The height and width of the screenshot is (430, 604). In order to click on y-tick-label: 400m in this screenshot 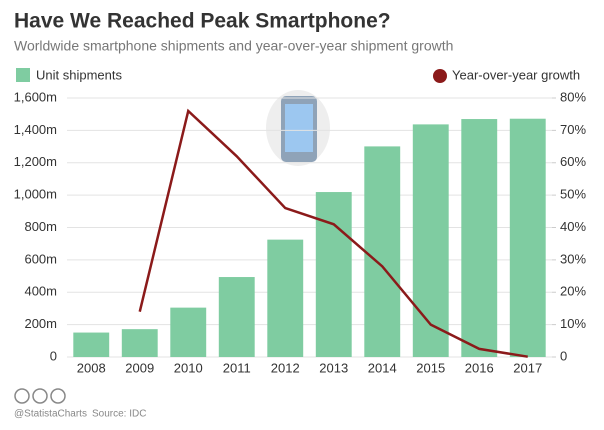, I will do `click(40, 291)`.